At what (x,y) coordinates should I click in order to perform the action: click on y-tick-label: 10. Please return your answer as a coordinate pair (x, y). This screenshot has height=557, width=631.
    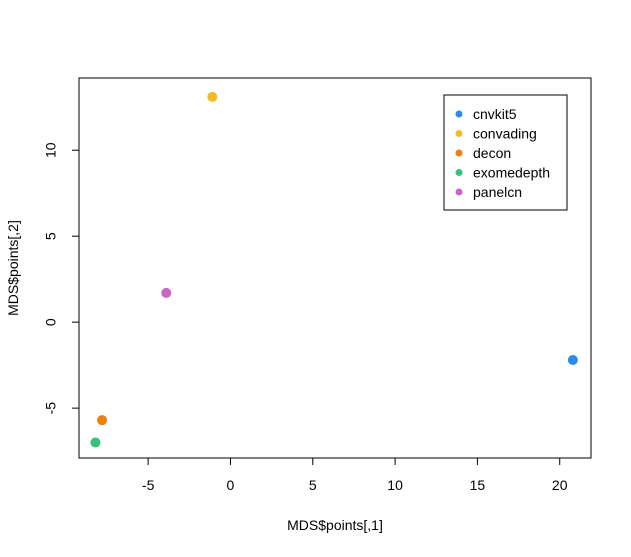
    Looking at the image, I should click on (51, 150).